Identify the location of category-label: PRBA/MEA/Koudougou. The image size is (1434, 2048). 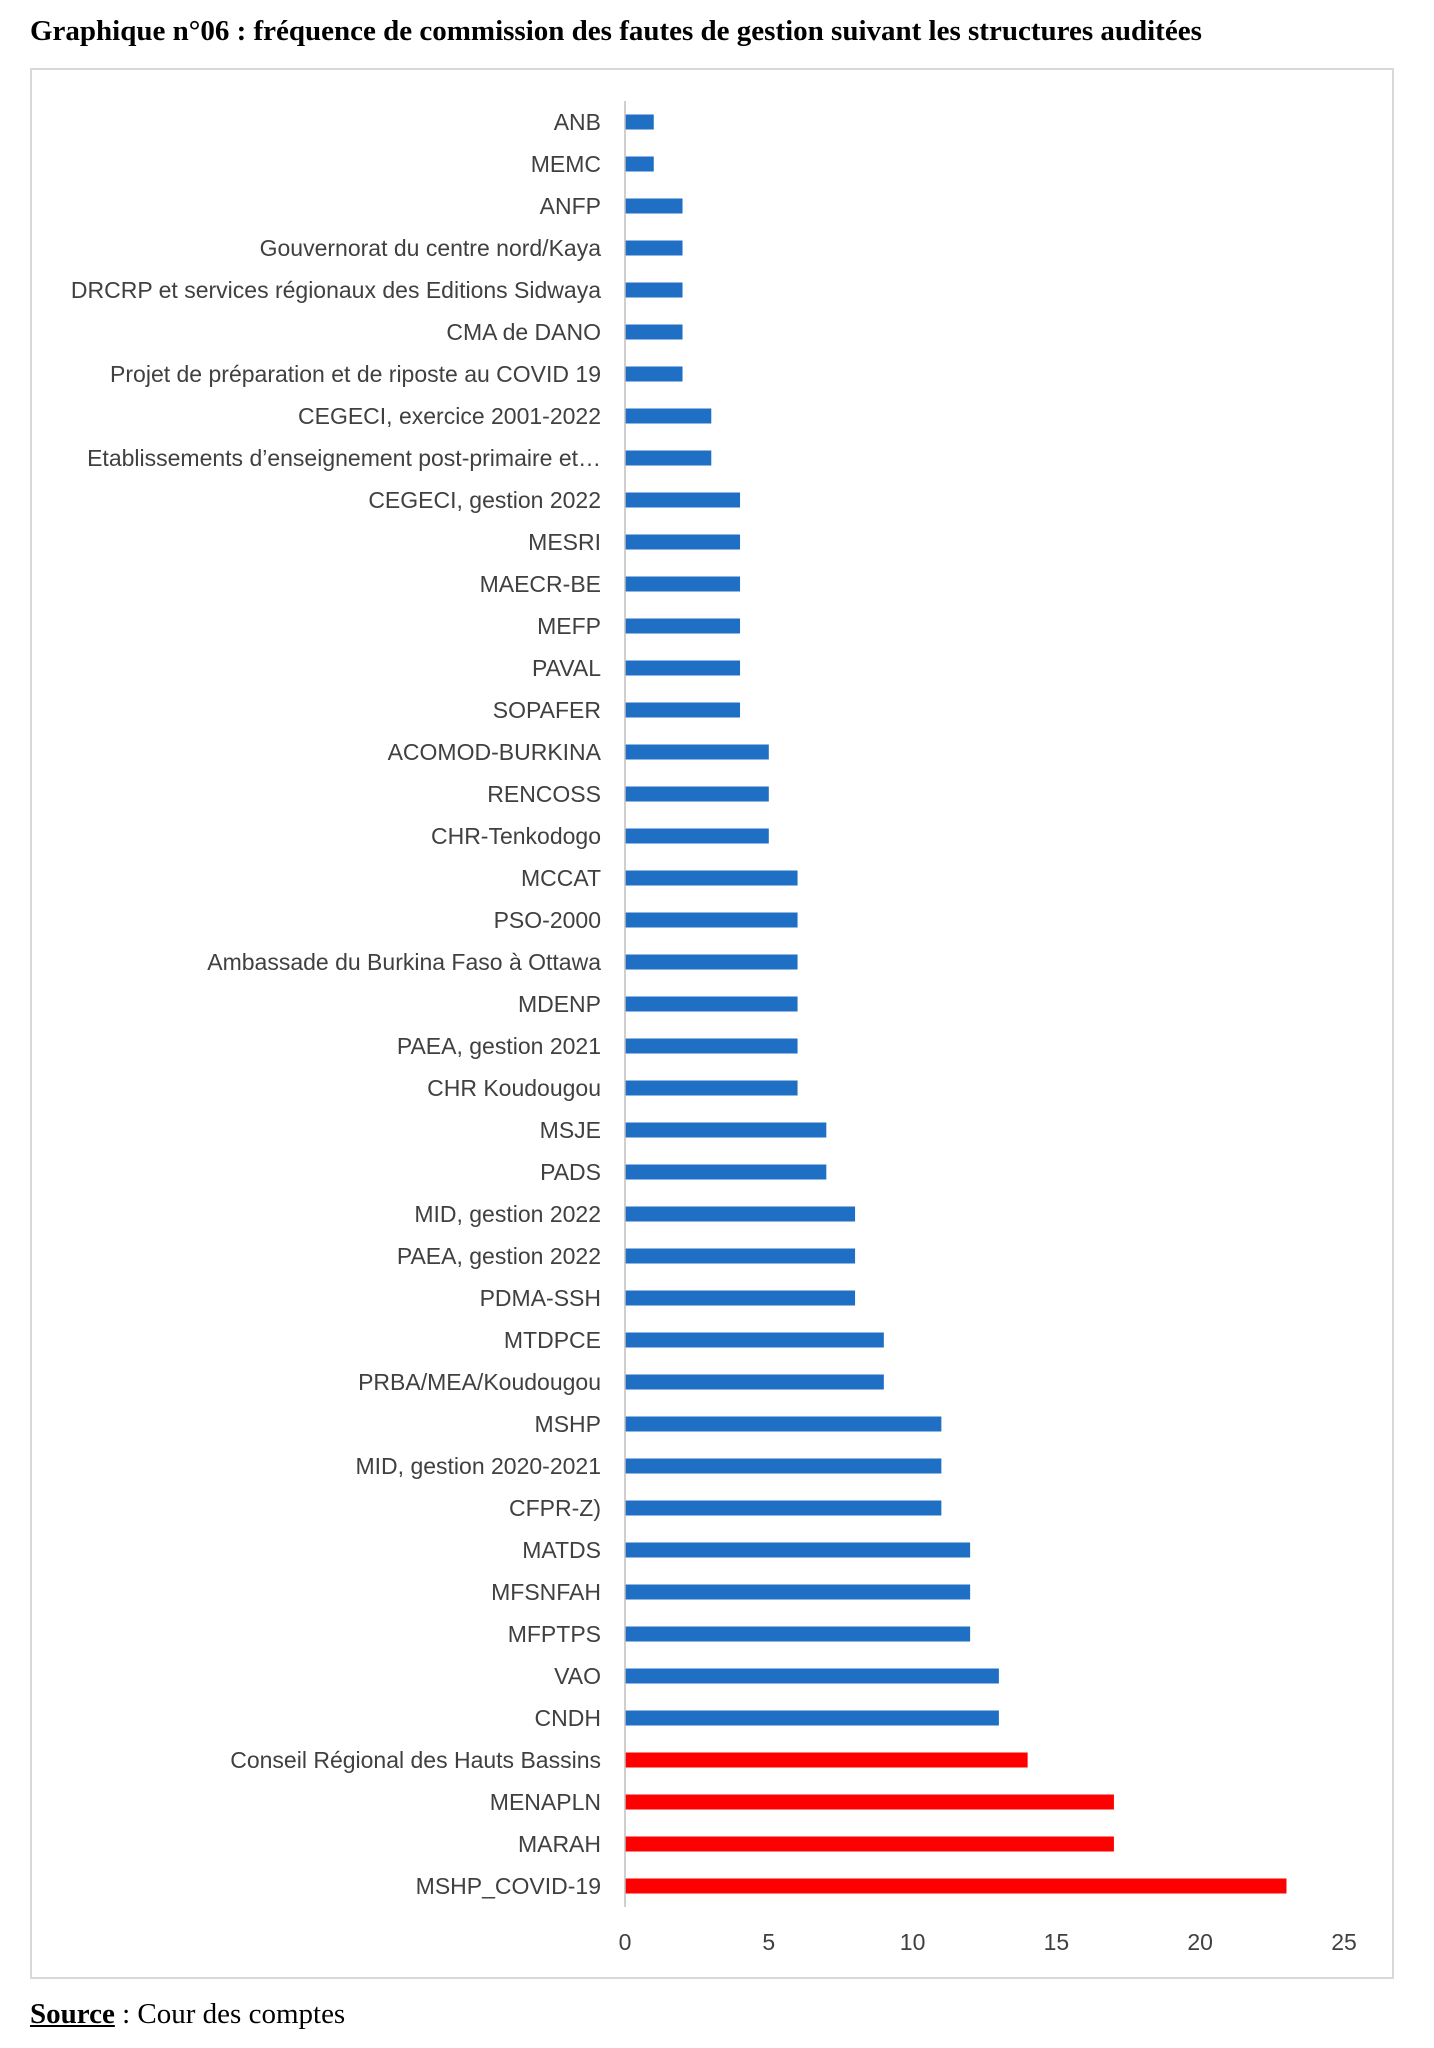
(479, 1382).